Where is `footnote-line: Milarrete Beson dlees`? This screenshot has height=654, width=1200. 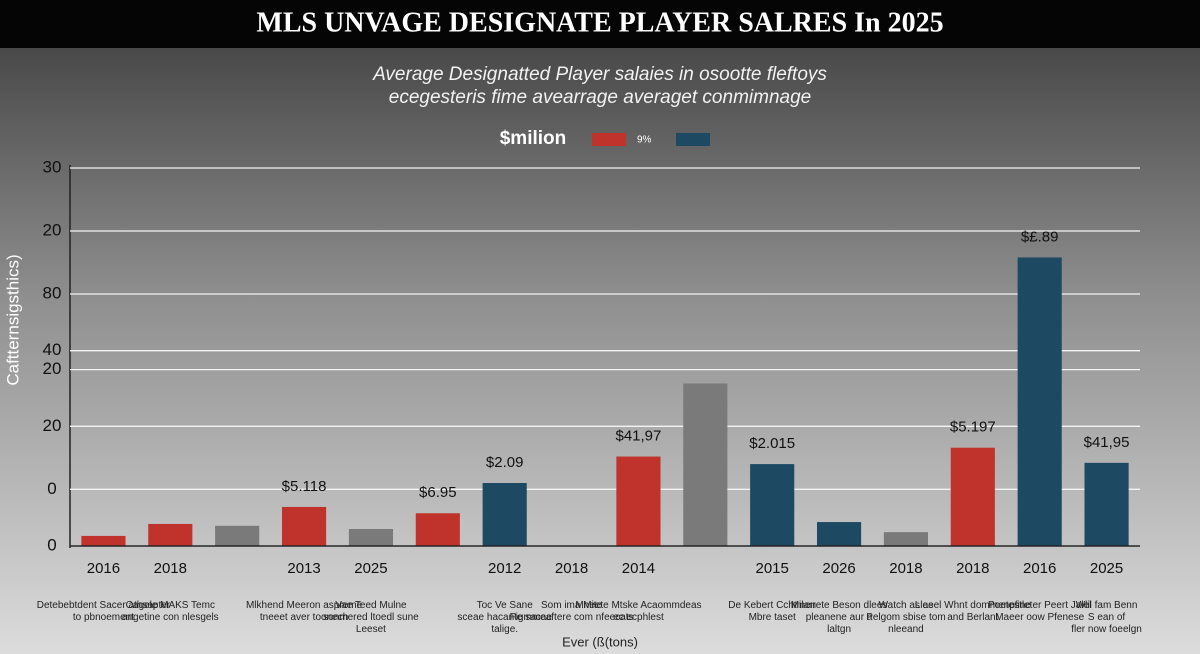 footnote-line: Milarrete Beson dlees is located at coordinates (839, 605).